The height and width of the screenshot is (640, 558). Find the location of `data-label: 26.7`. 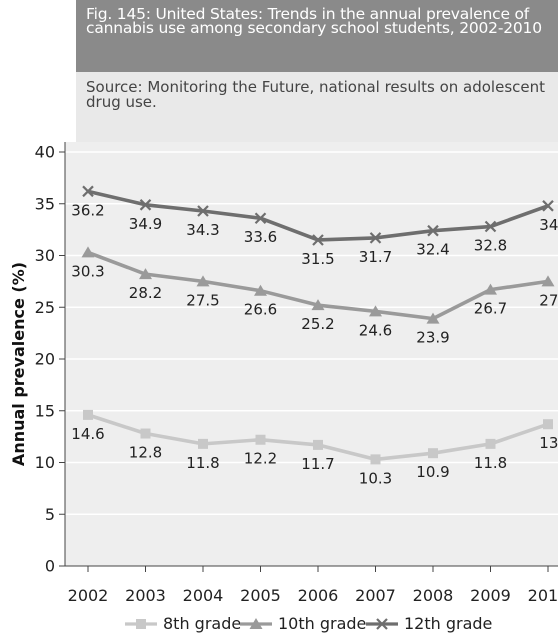

data-label: 26.7 is located at coordinates (490, 309).